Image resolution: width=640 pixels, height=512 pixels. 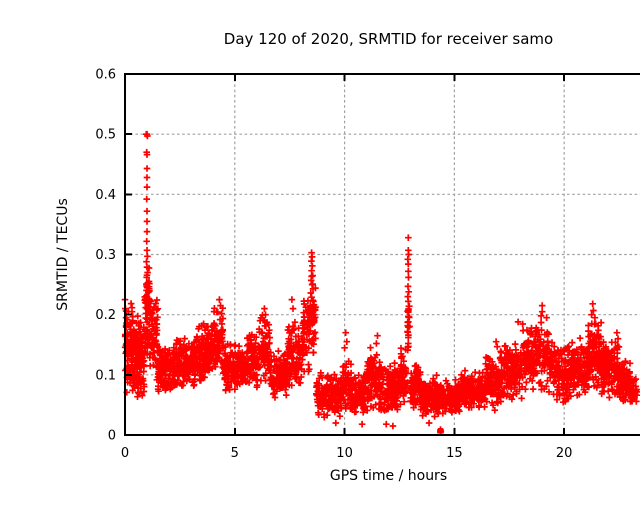 What do you see at coordinates (235, 453) in the screenshot?
I see `x-tick-label: 5` at bounding box center [235, 453].